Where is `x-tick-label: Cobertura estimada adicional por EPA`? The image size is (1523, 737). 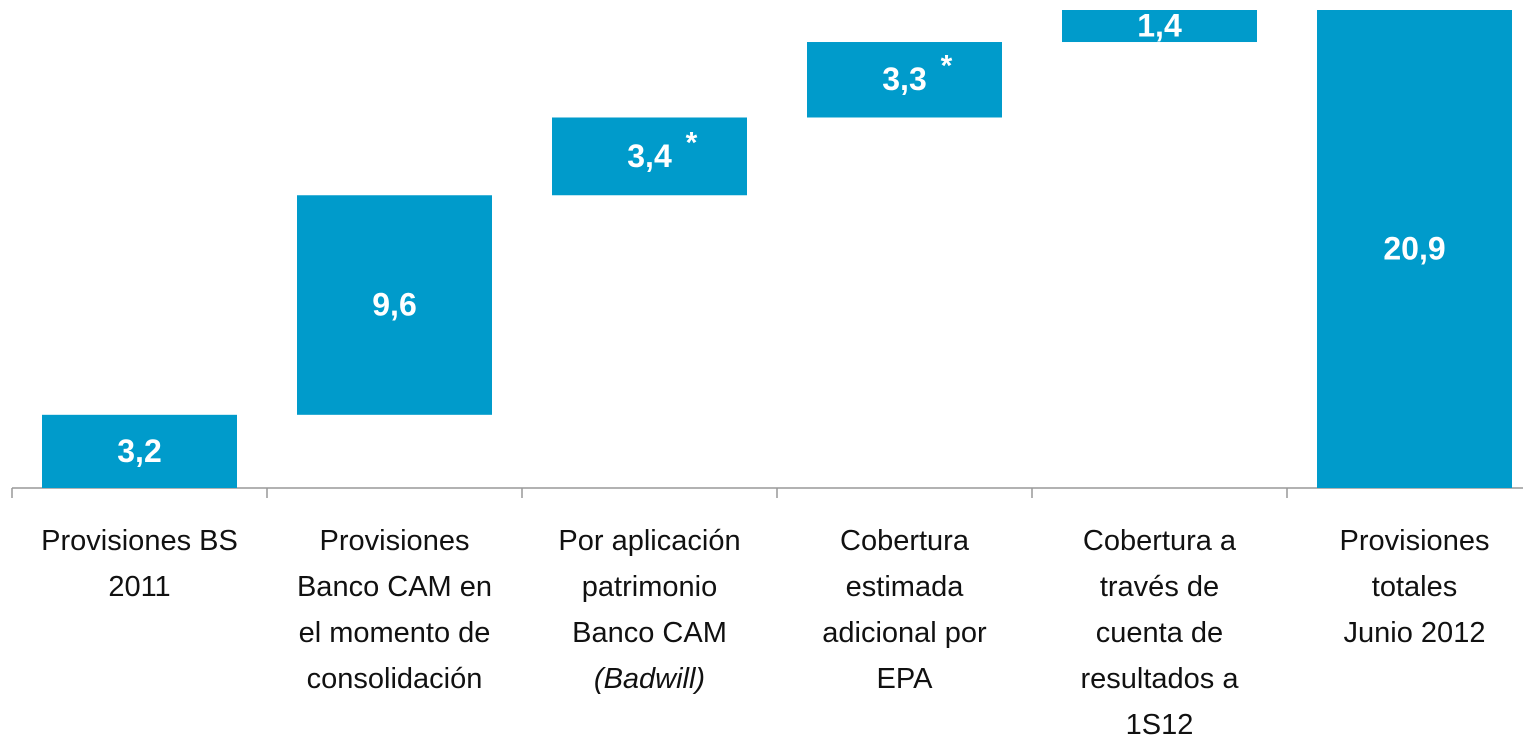
x-tick-label: Cobertura estimada adicional por EPA is located at coordinates (905, 610).